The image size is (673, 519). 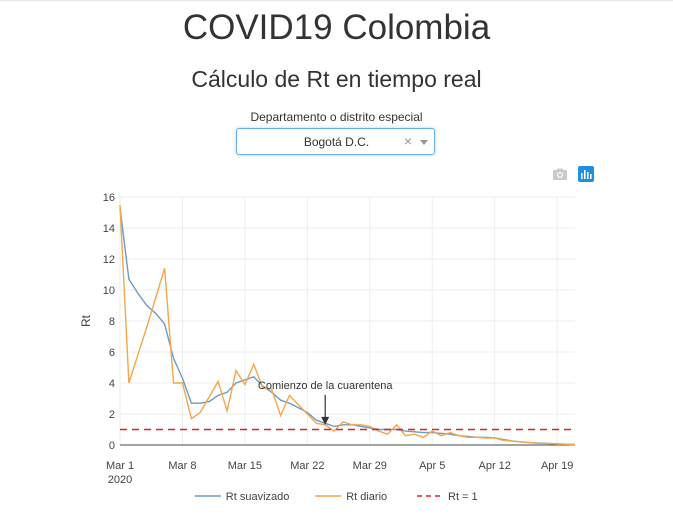 What do you see at coordinates (336, 79) in the screenshot?
I see `page-subtitle: Cálculo de Rt en tiempo real` at bounding box center [336, 79].